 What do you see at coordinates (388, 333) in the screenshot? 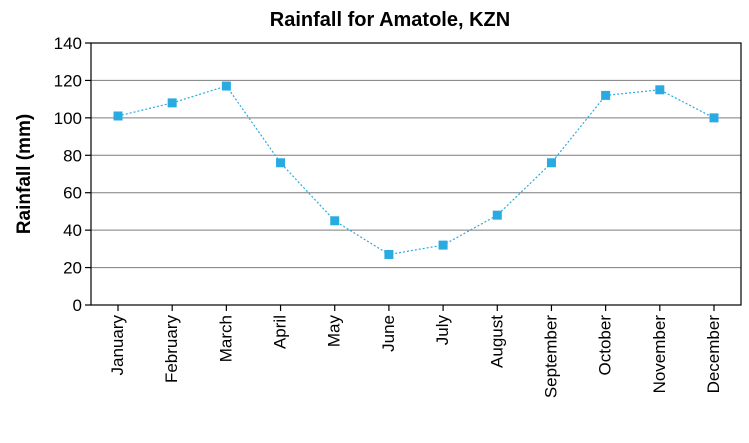
I see `x-tick-label-june: June` at bounding box center [388, 333].